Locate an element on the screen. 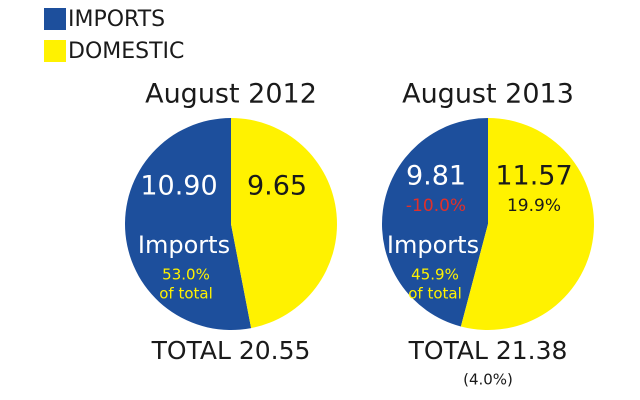  chart-title: August 2013 is located at coordinates (488, 94).